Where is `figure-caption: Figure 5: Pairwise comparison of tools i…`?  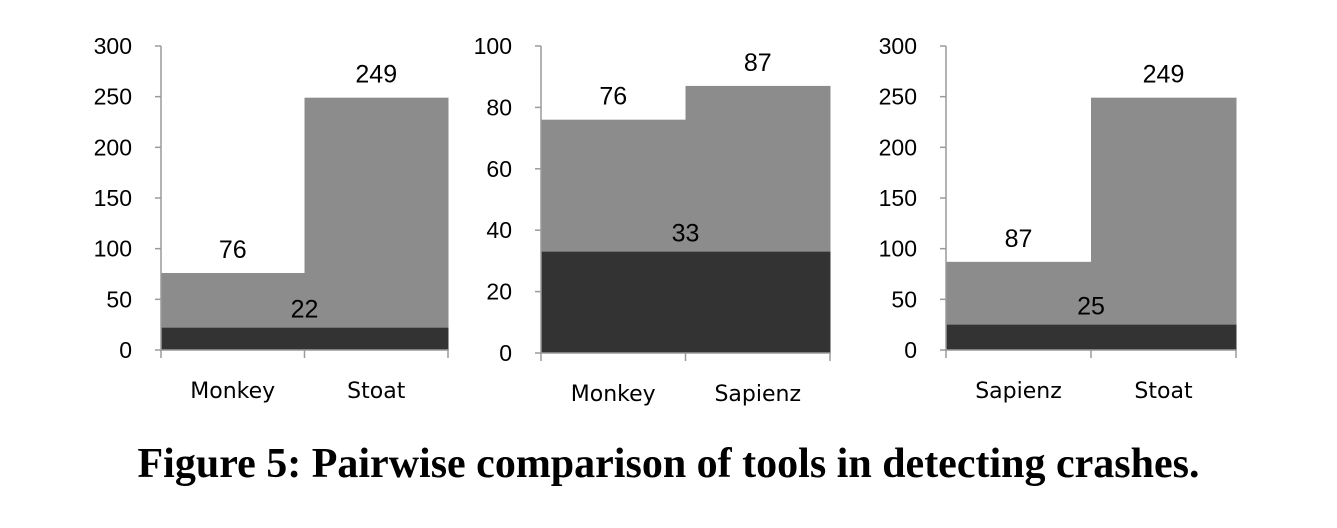 figure-caption: Figure 5: Pairwise comparison of tools i… is located at coordinates (668, 464).